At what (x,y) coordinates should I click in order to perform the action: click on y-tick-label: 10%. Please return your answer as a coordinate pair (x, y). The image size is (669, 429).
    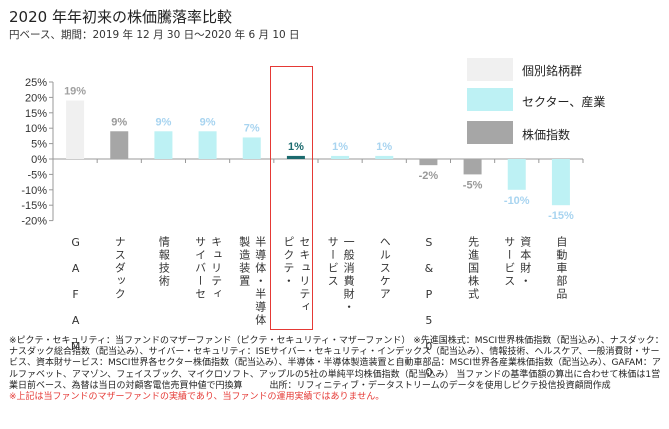
    Looking at the image, I should click on (36, 129).